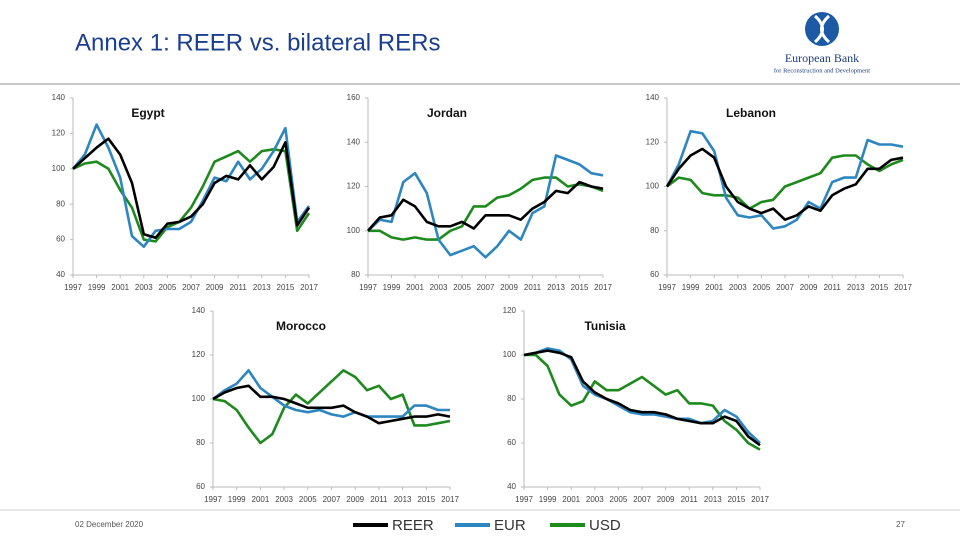  I want to click on y-tick-label: 160, so click(354, 97).